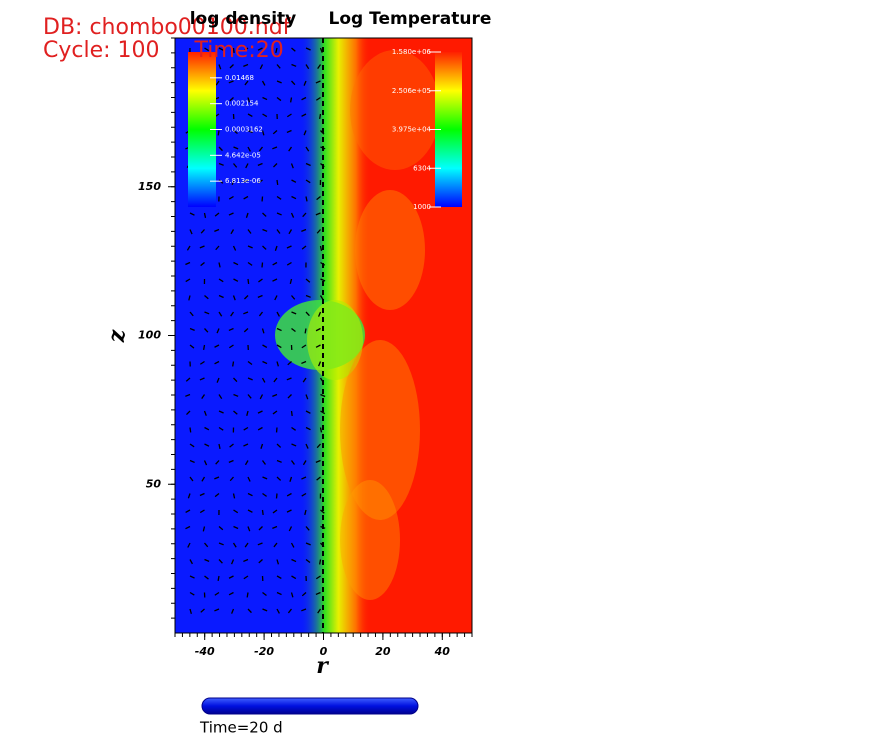  What do you see at coordinates (412, 129) in the screenshot?
I see `colorbar-label: 3.975e+04` at bounding box center [412, 129].